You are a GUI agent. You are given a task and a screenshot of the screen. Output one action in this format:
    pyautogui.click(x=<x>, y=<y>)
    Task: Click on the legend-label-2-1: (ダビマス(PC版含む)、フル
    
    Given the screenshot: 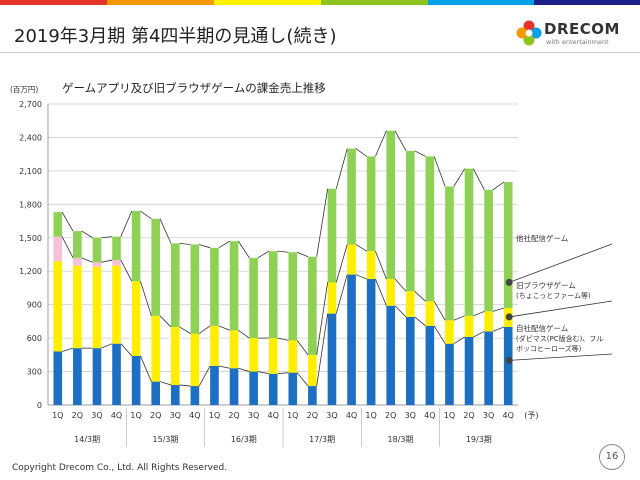 What is the action you would take?
    pyautogui.click(x=559, y=338)
    